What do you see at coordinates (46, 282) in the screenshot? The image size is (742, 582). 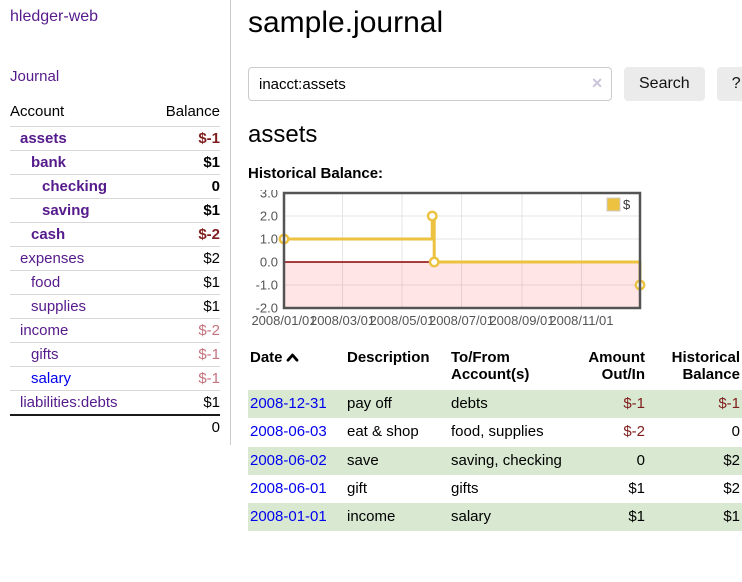 I see `sidebar-account-link: food` at bounding box center [46, 282].